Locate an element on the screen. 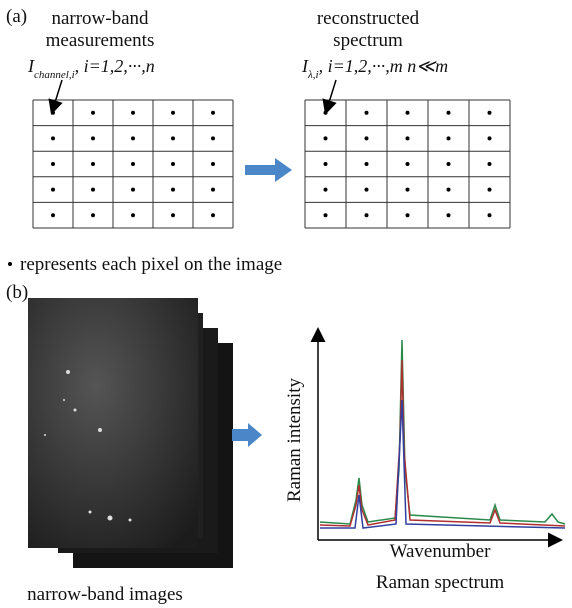 Image resolution: width=572 pixels, height=608 pixels. formula-rest: , i=1,2,···,m n≪m is located at coordinates (384, 66).